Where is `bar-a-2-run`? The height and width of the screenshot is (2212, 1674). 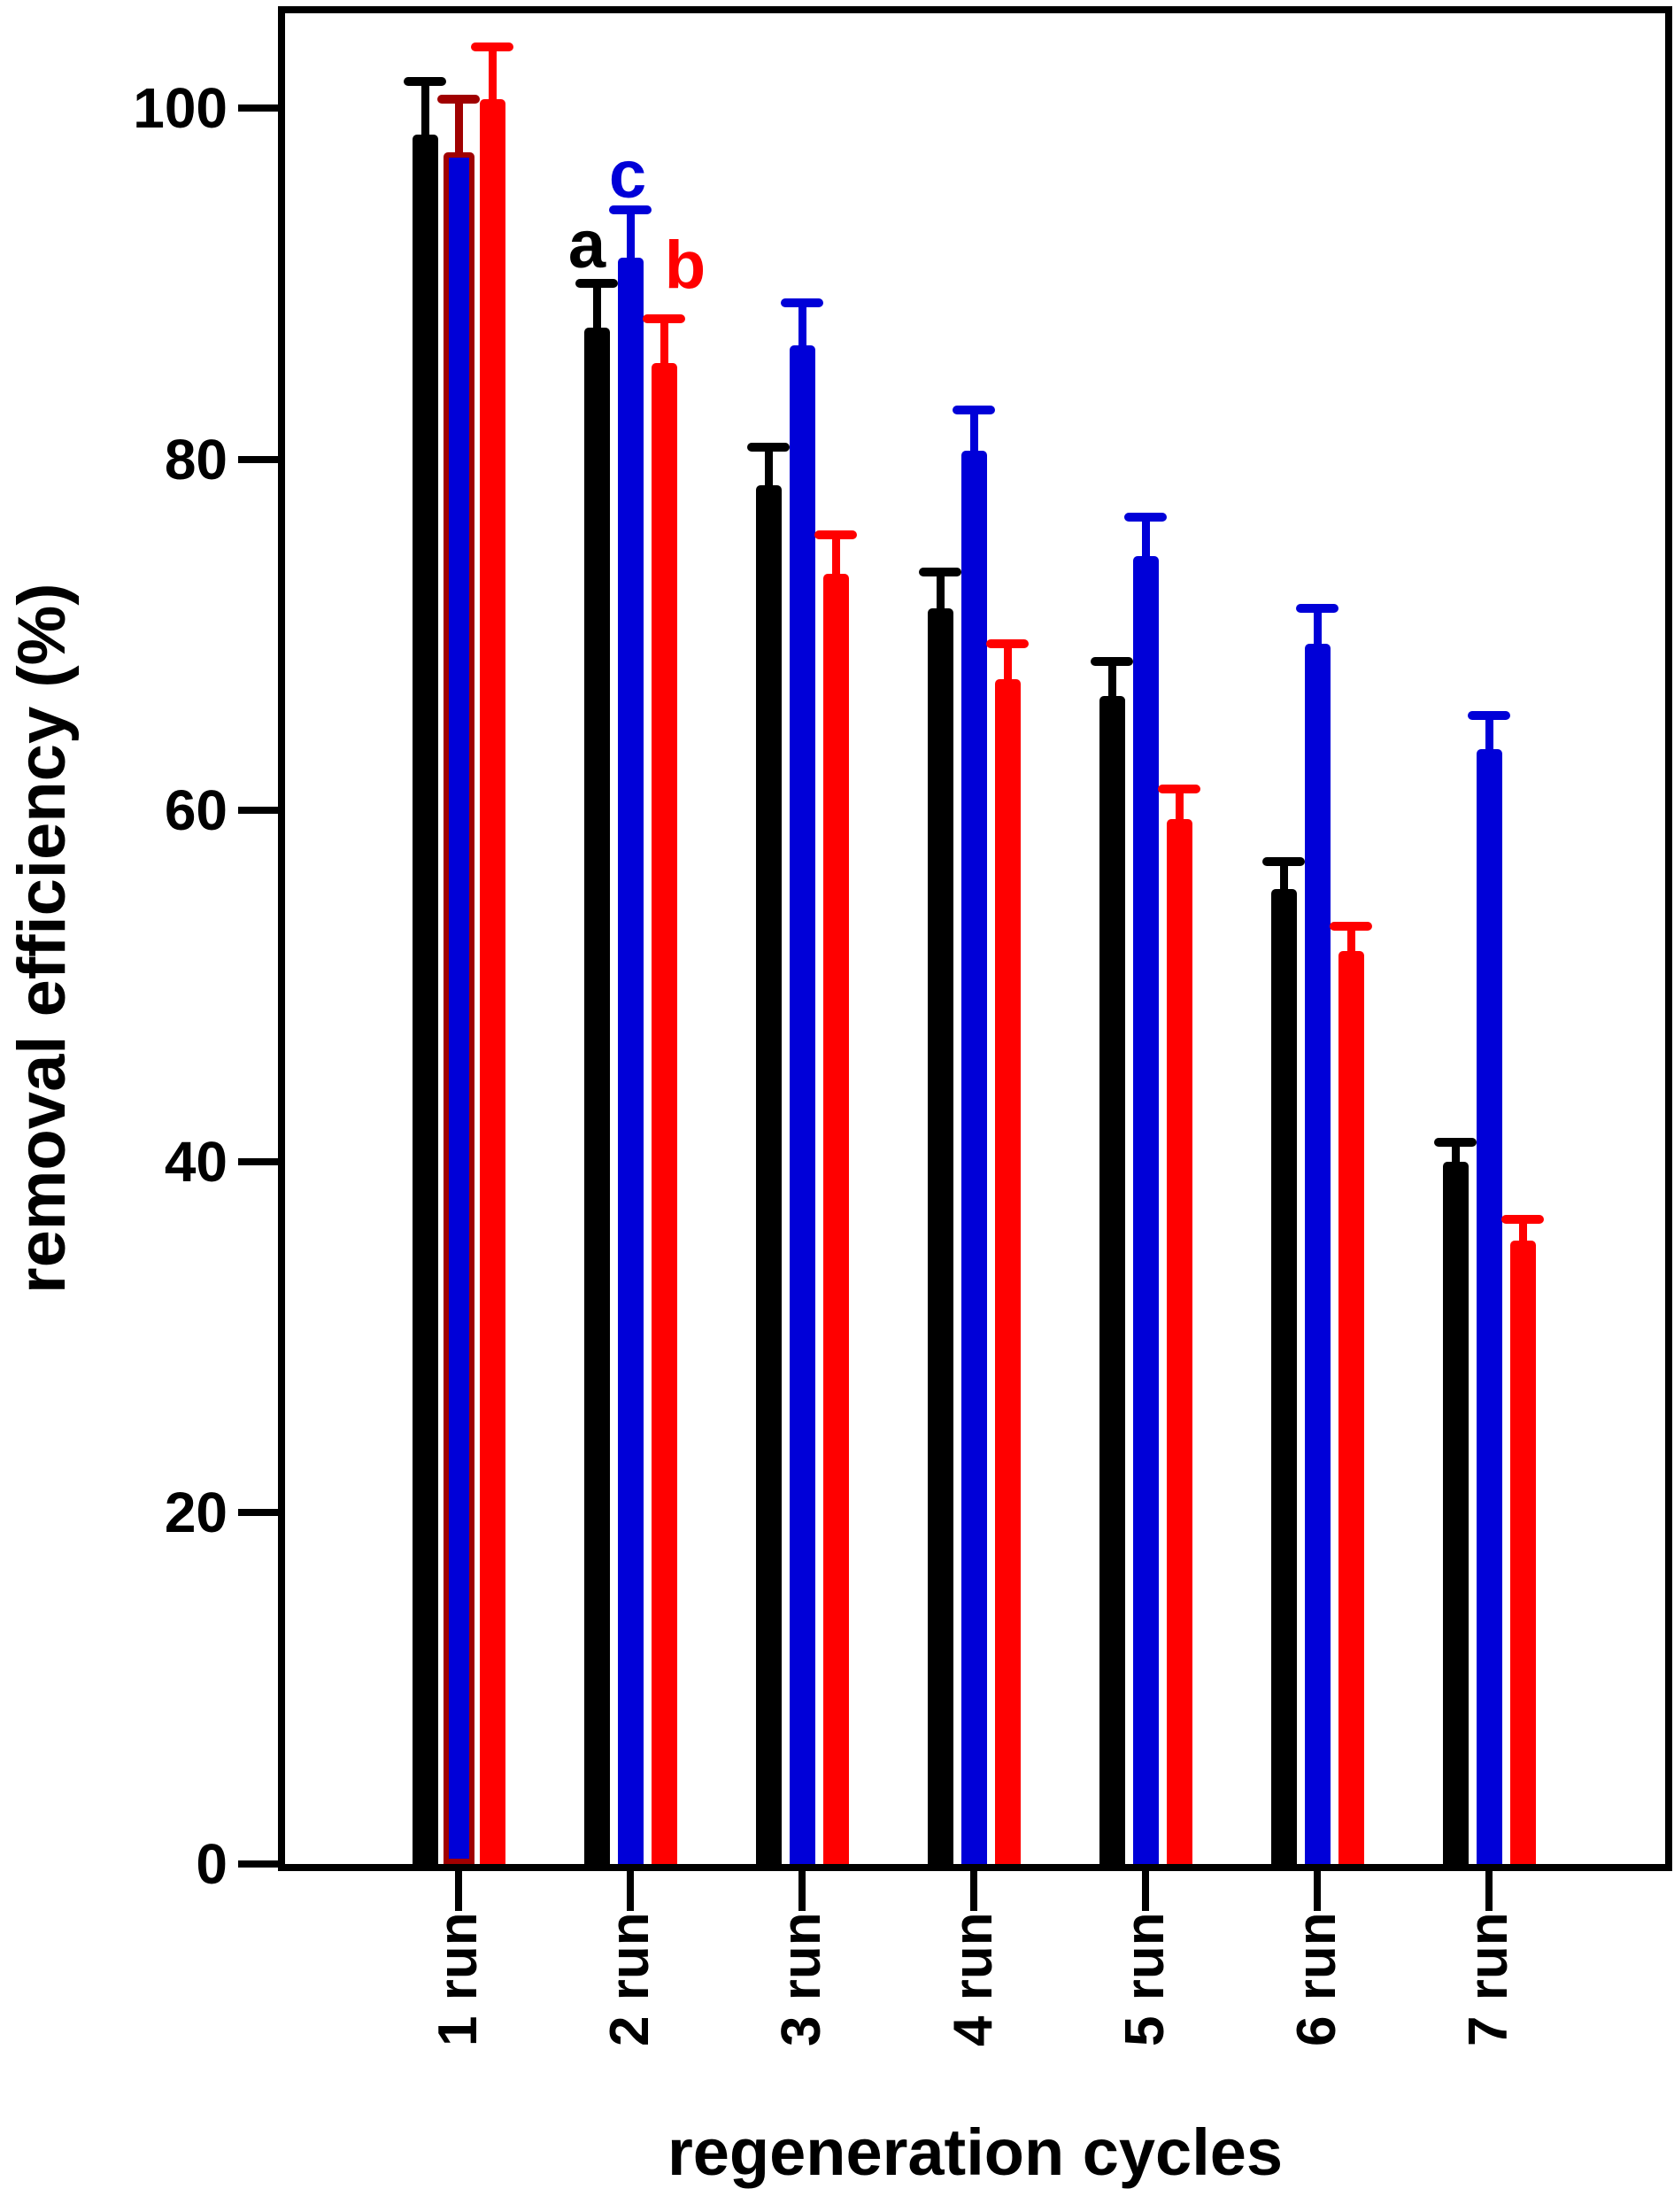
bar-a-2-run is located at coordinates (596, 1095).